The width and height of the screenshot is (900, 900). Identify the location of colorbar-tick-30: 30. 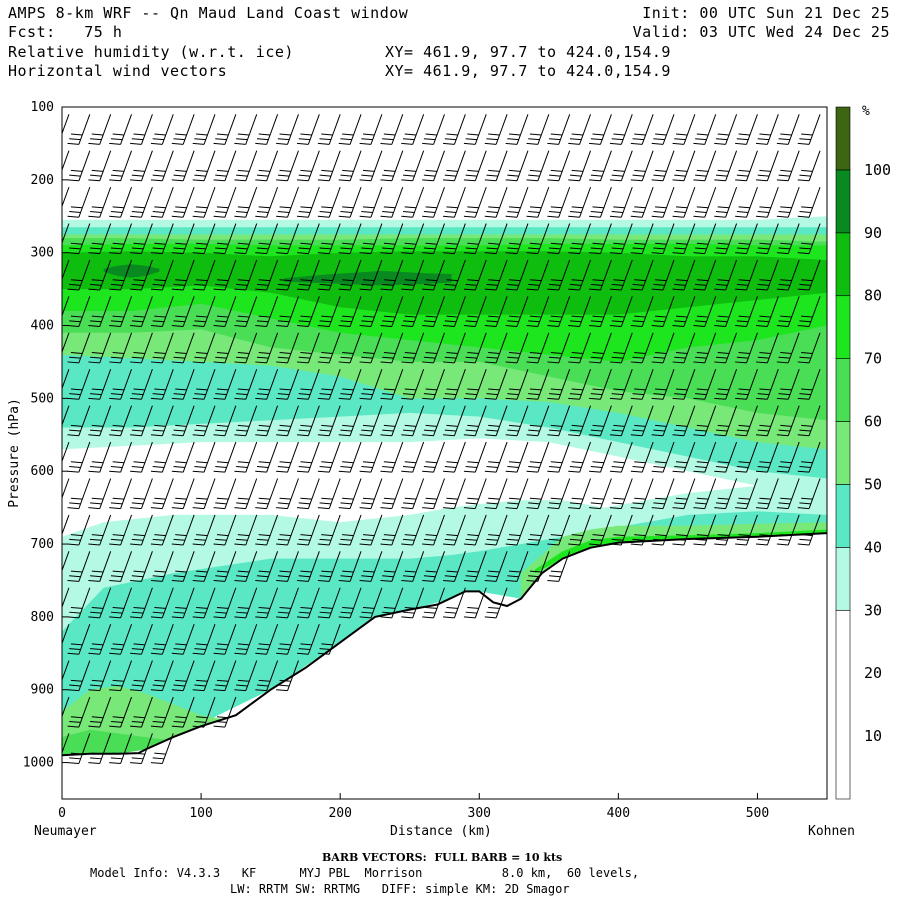
(873, 610).